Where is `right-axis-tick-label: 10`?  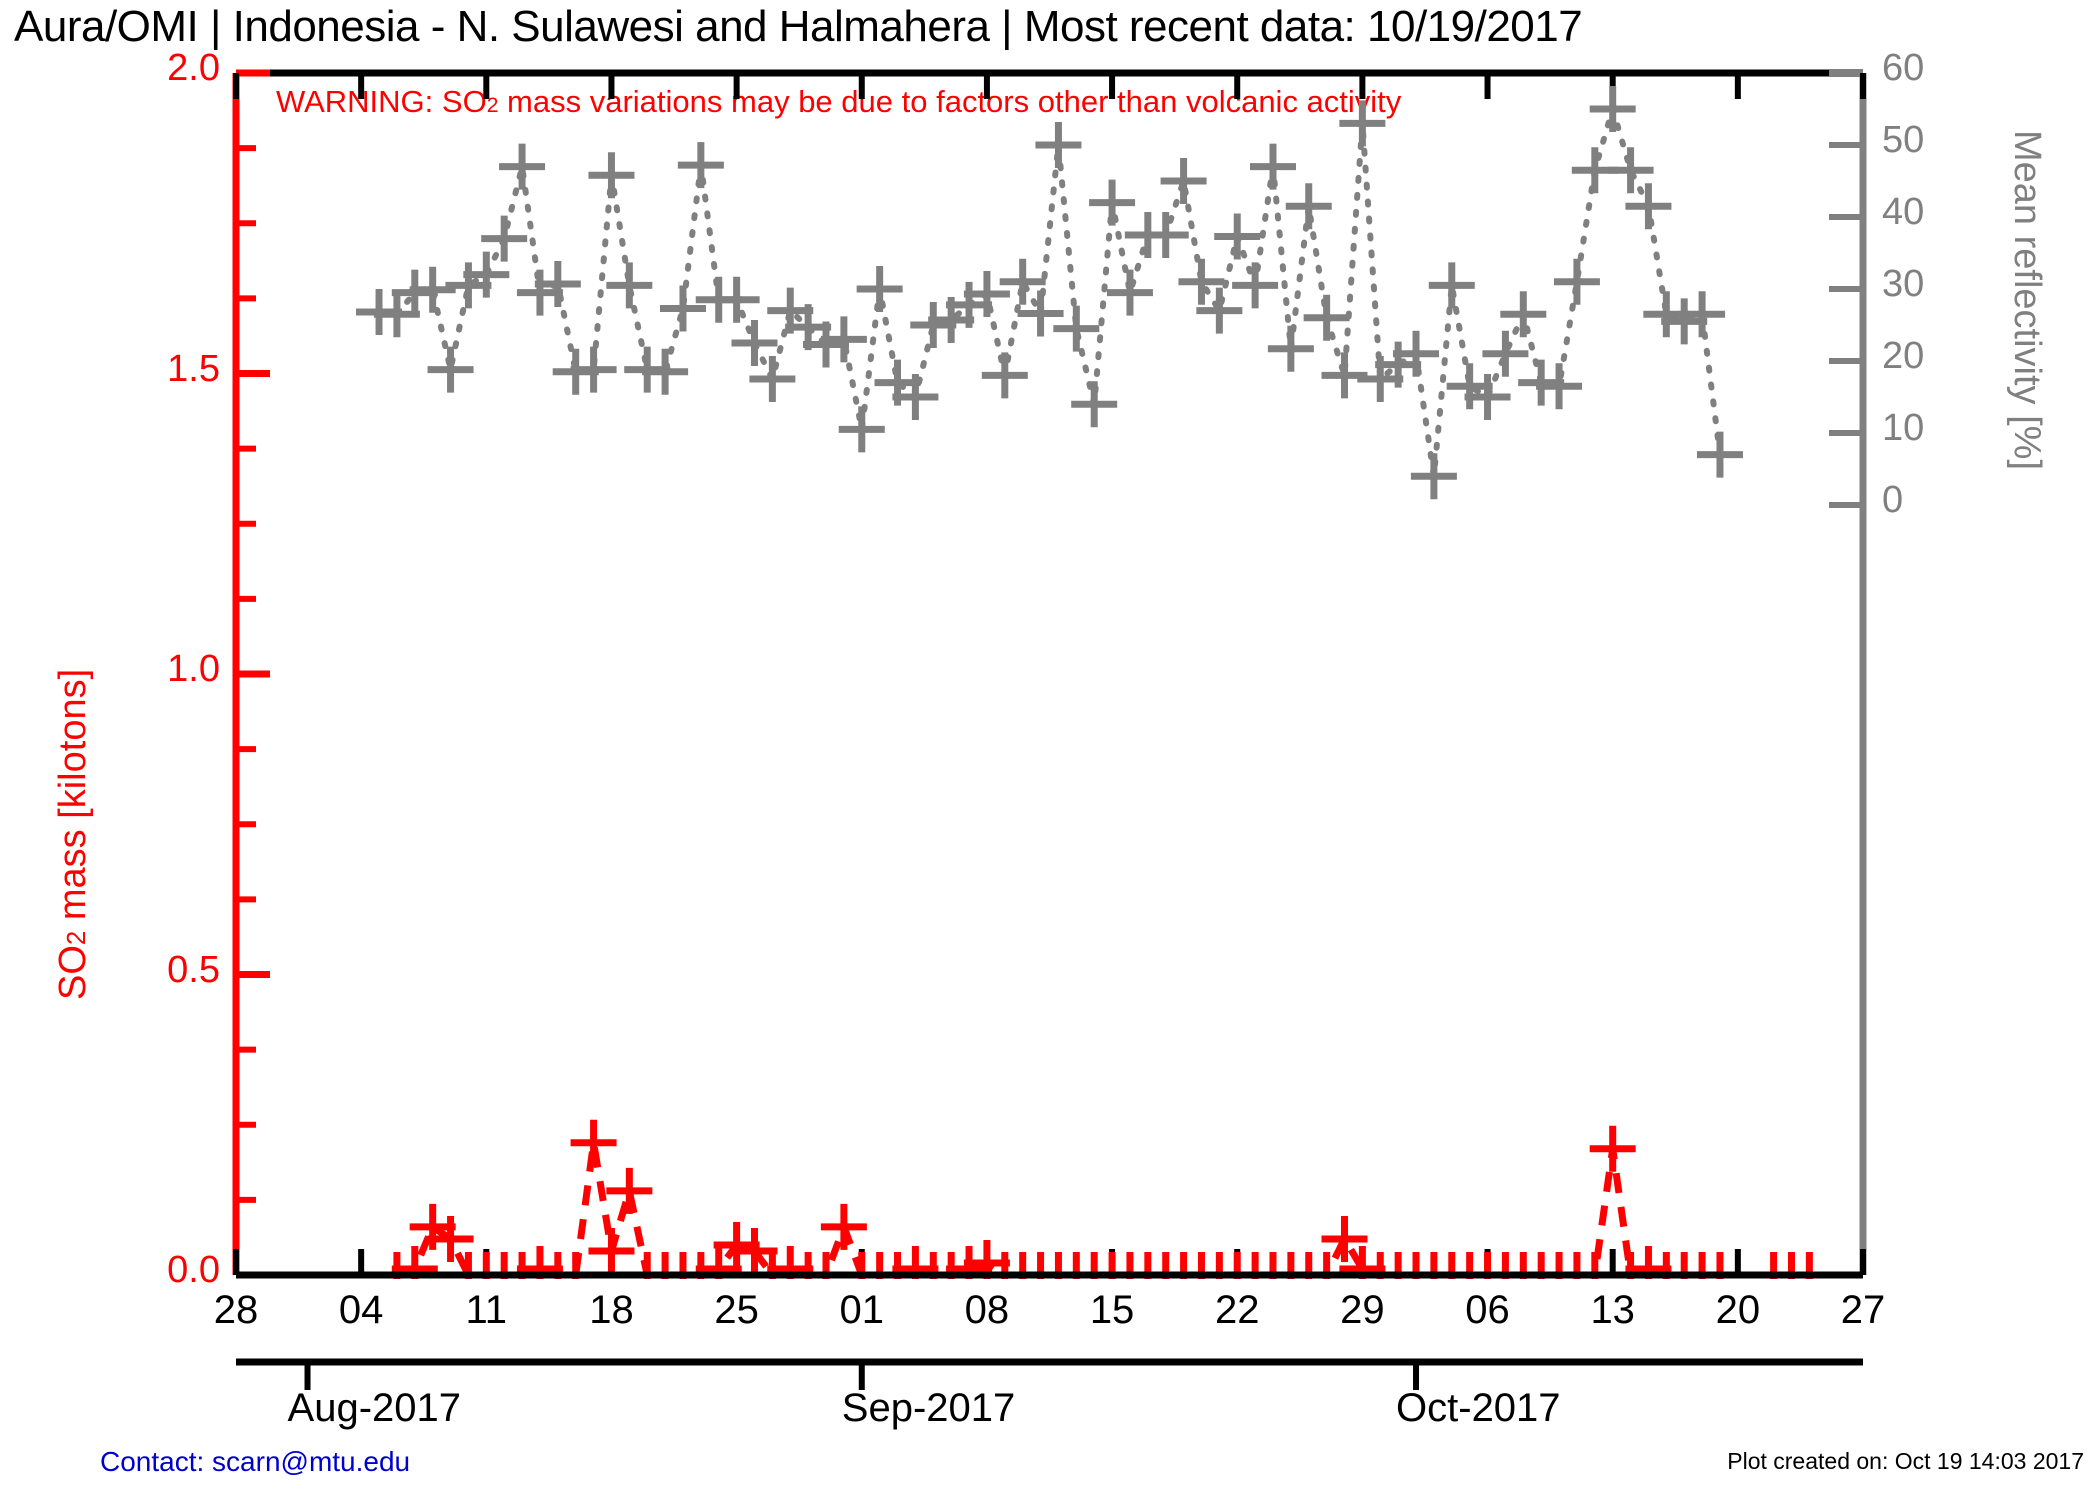
right-axis-tick-label: 10 is located at coordinates (1903, 428).